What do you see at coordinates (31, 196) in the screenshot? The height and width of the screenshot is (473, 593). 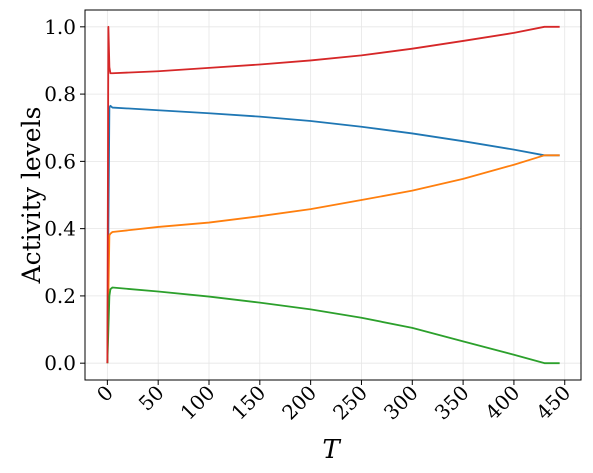 I see `y-axis-label: Activity levels` at bounding box center [31, 196].